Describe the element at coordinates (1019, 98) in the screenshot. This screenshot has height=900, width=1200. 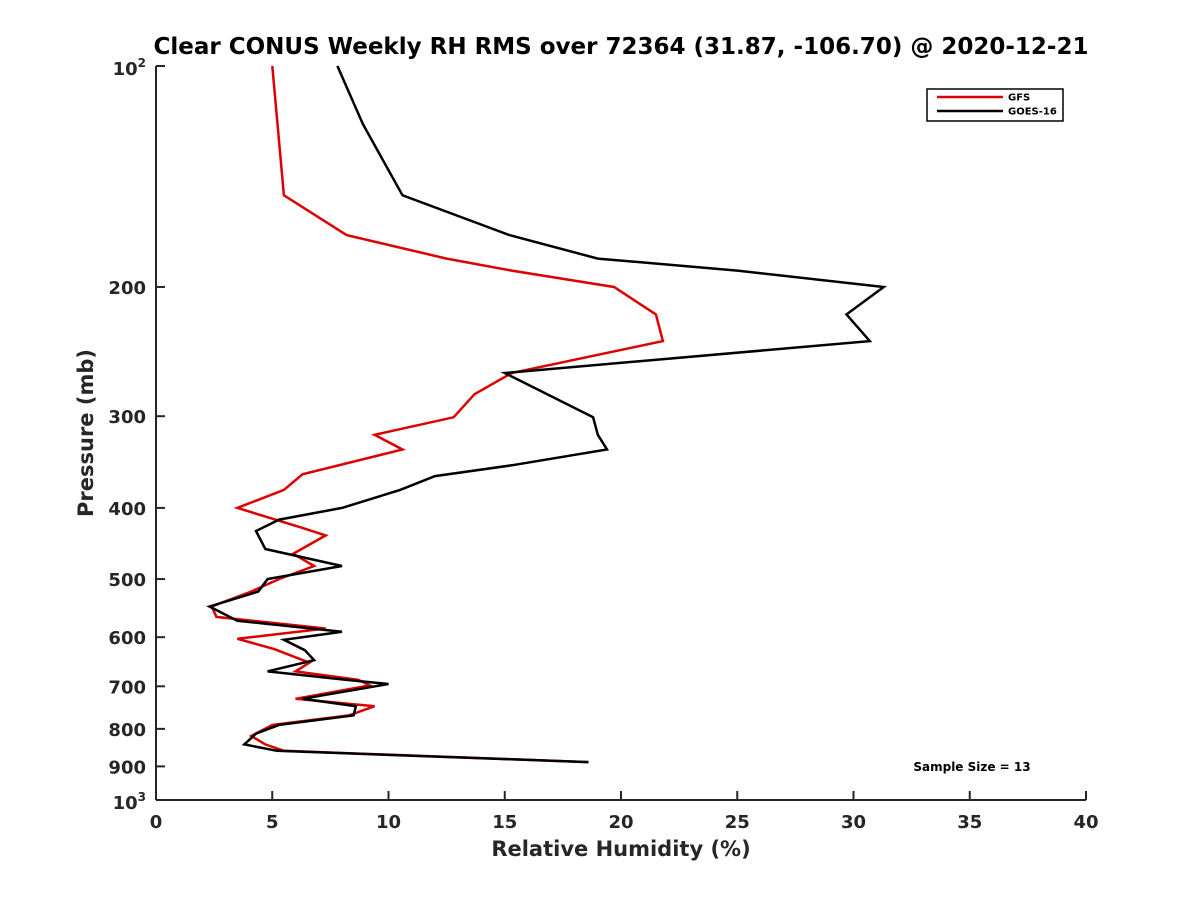
I see `legend-label-gfs: GFS` at that location.